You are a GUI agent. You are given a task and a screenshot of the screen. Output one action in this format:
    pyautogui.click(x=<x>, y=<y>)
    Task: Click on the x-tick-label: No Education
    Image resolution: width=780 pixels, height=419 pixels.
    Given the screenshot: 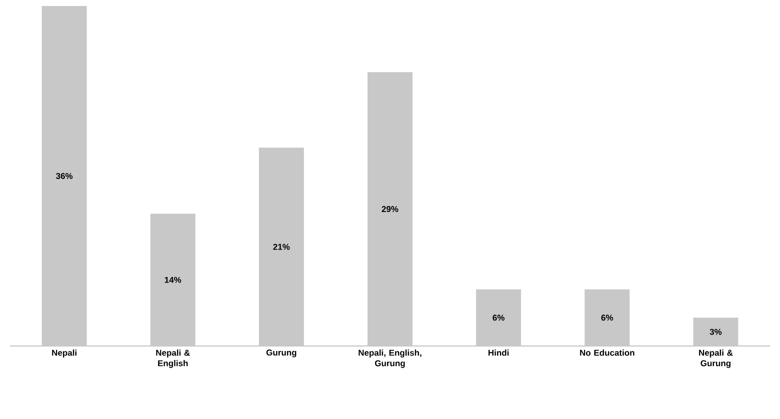 What is the action you would take?
    pyautogui.click(x=607, y=353)
    